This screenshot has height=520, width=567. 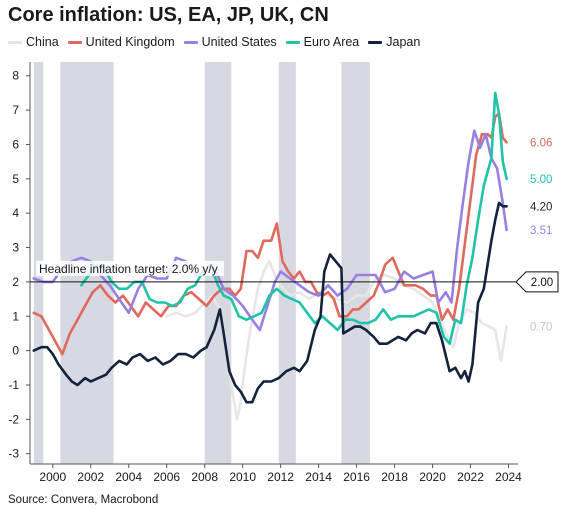 I want to click on legend-item-japan: Japan, so click(x=394, y=42).